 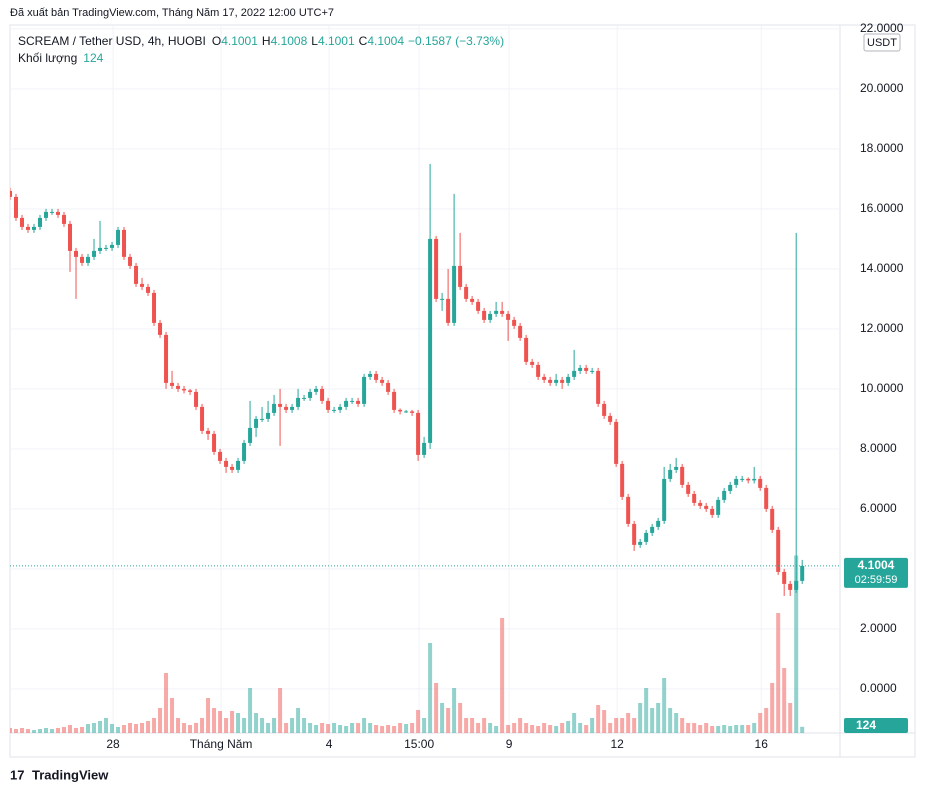 What do you see at coordinates (882, 28) in the screenshot?
I see `y-tick-label: 22.0000` at bounding box center [882, 28].